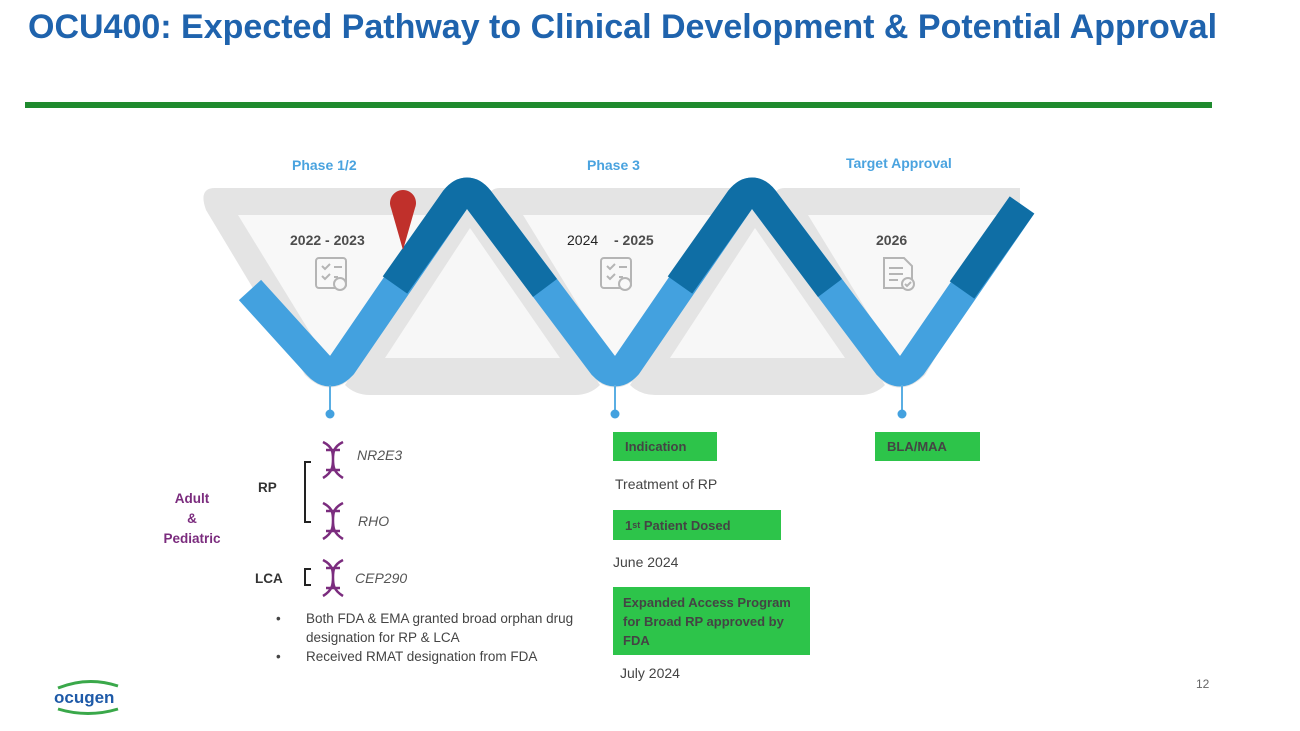  What do you see at coordinates (1203, 684) in the screenshot?
I see `page-number: 12` at bounding box center [1203, 684].